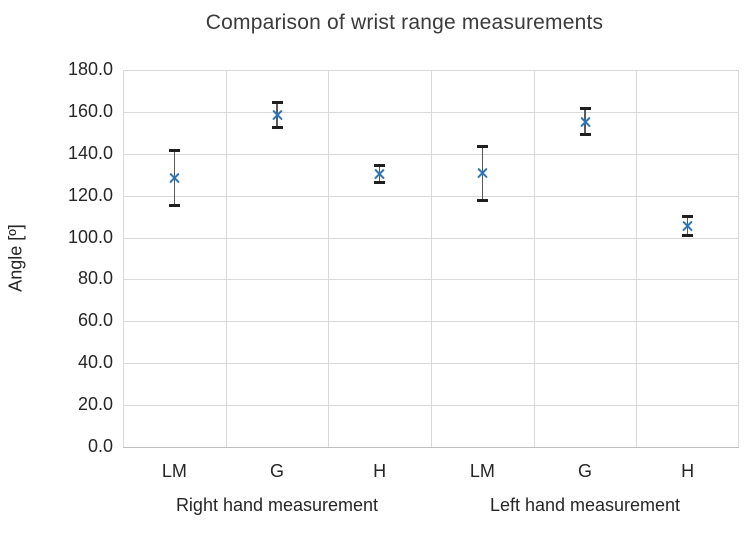  Describe the element at coordinates (95, 278) in the screenshot. I see `y-tick-label: 80.0` at that location.